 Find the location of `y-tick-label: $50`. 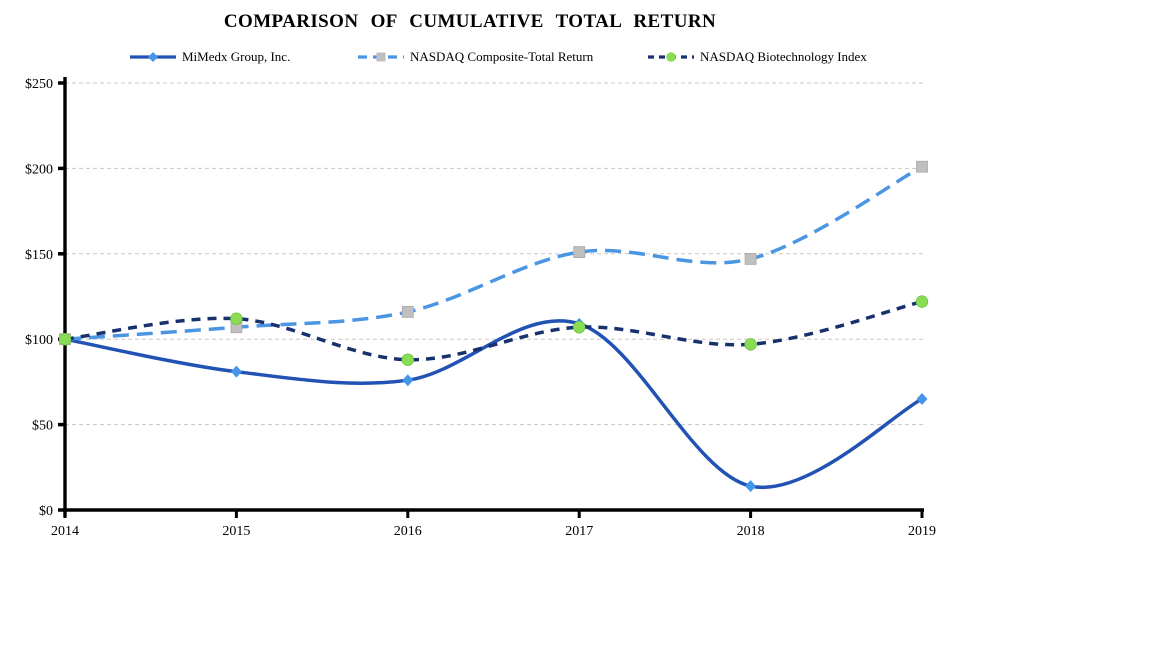

y-tick-label: $50 is located at coordinates (42, 426).